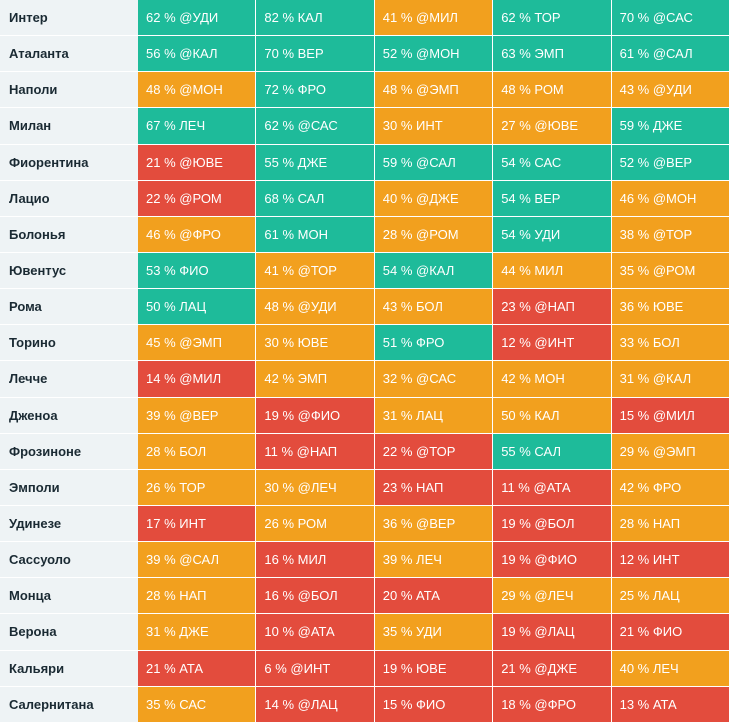 The height and width of the screenshot is (723, 730). Describe the element at coordinates (434, 379) in the screenshot. I see `fixture-cell: 32 % @САС` at that location.